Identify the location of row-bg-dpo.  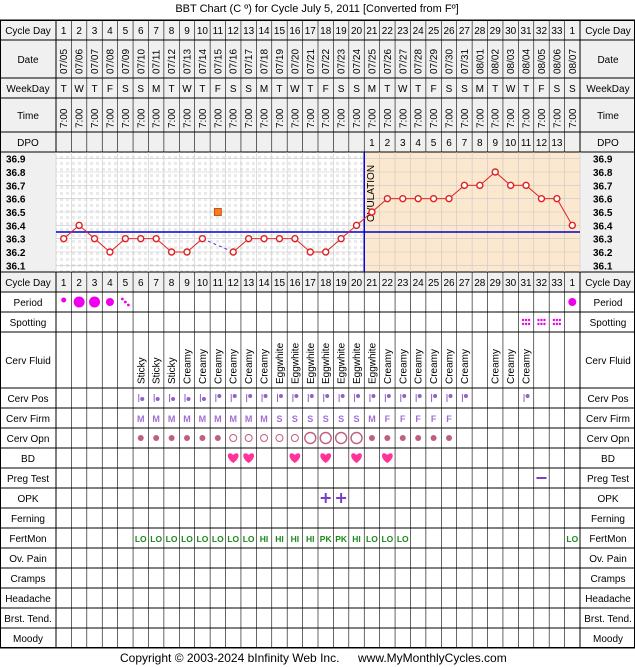
(317, 142).